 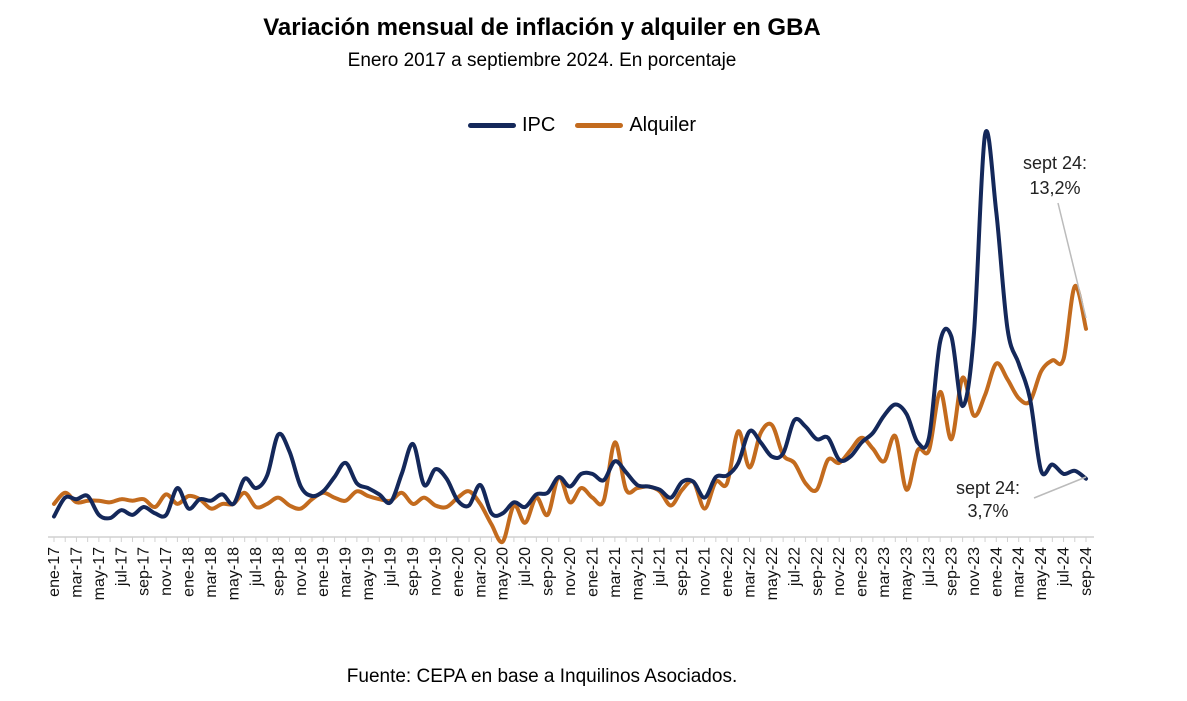 What do you see at coordinates (144, 571) in the screenshot?
I see `x-tick-label: sep-17` at bounding box center [144, 571].